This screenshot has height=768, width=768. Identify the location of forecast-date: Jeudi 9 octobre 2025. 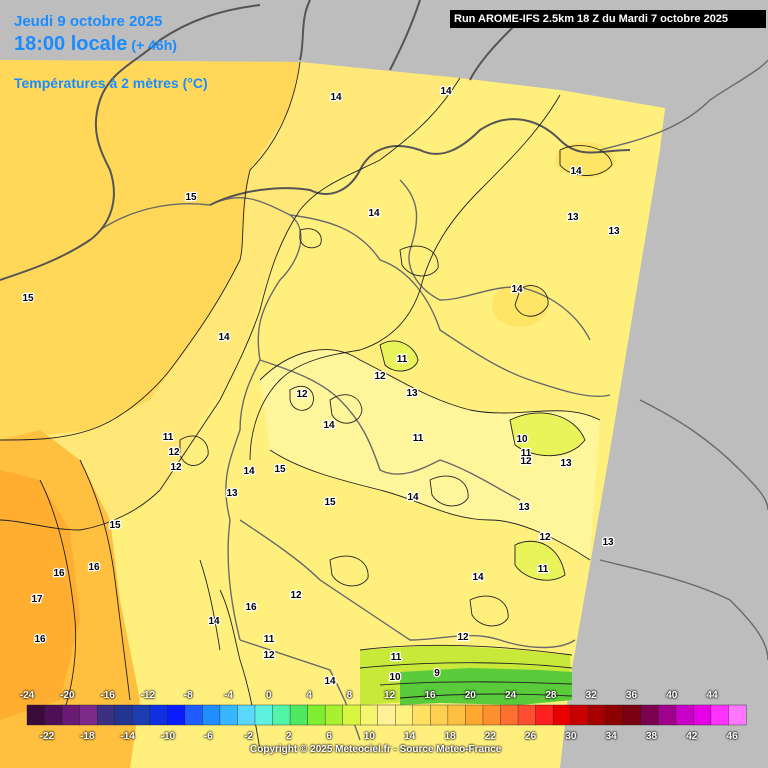
(88, 21).